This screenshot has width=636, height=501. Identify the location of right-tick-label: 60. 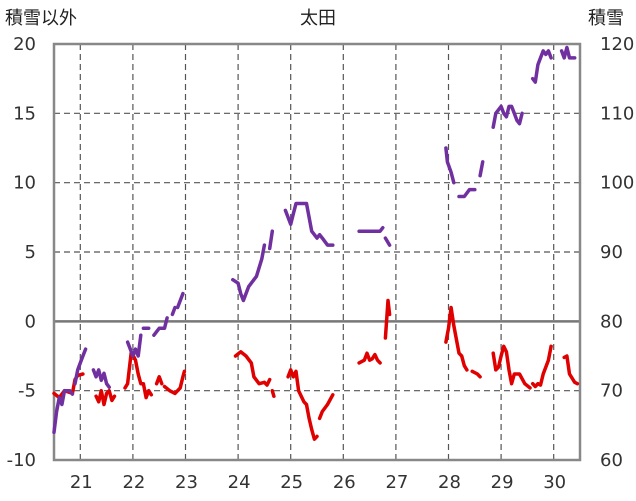
(611, 460).